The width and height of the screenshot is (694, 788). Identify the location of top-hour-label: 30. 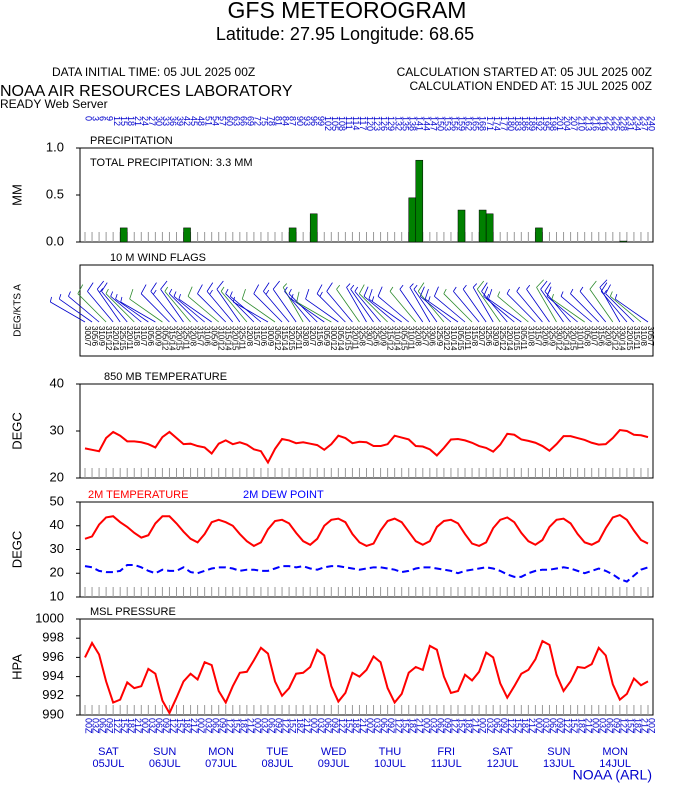
(159, 121).